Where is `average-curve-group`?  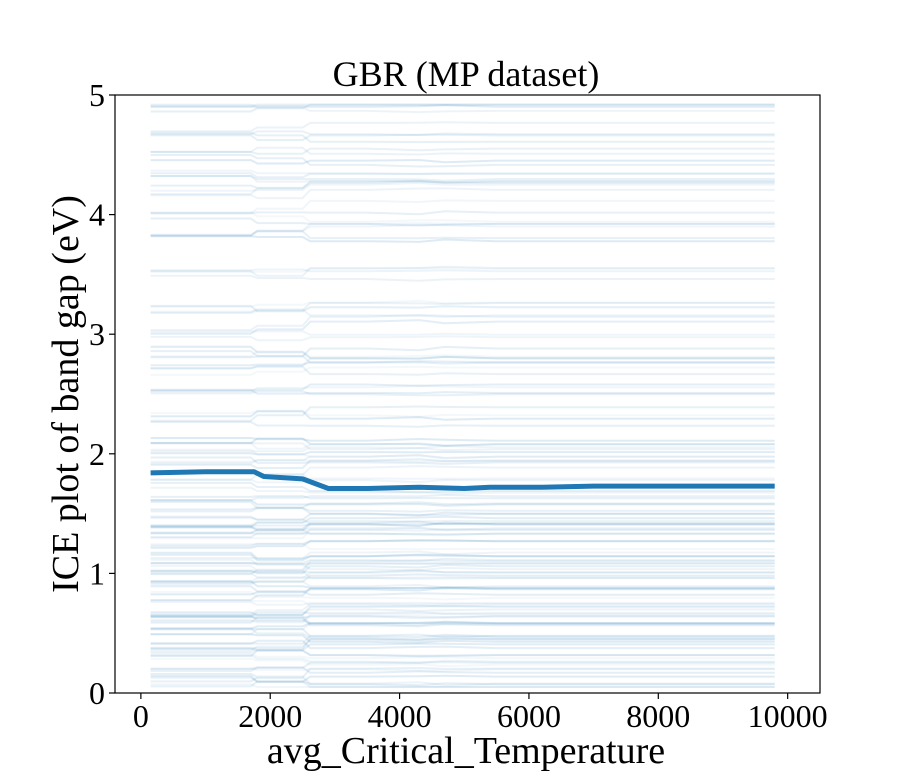
average-curve-group is located at coordinates (462, 480).